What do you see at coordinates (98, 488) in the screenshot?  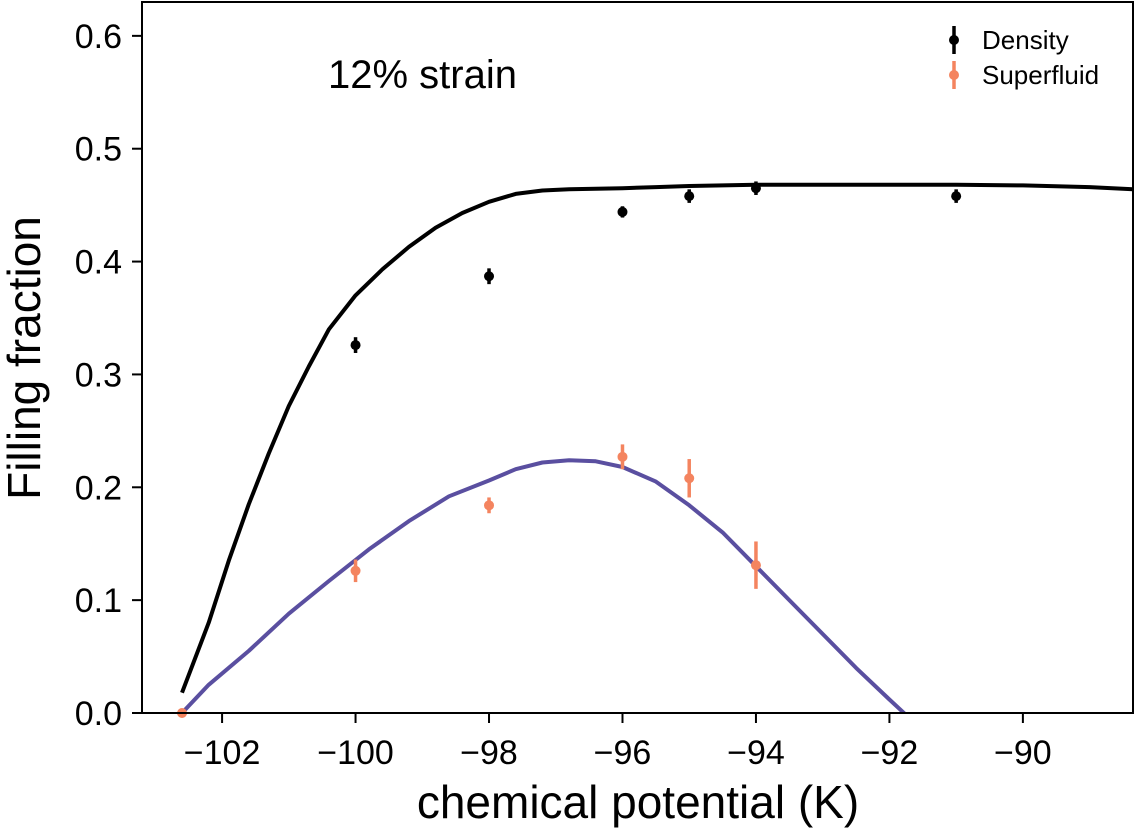 I see `y-tick-label: 0.2` at bounding box center [98, 488].